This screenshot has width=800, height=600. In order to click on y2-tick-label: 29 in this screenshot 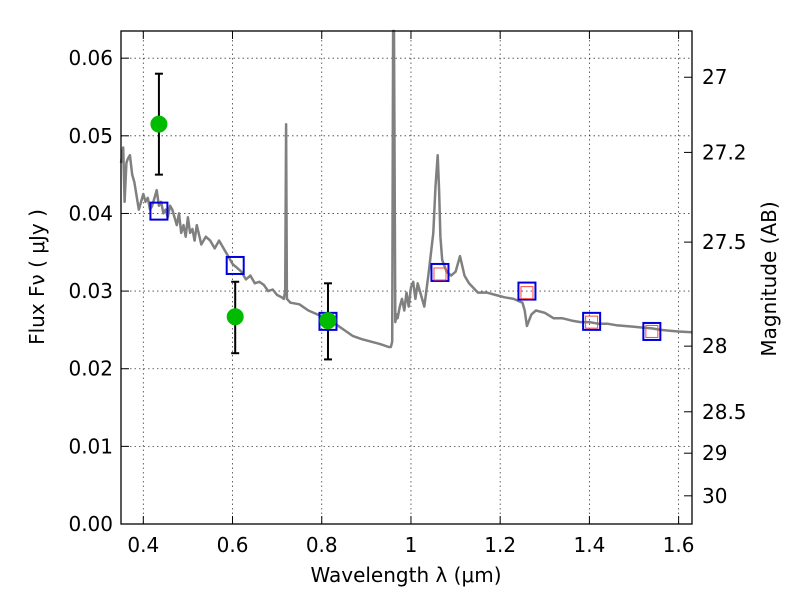, I will do `click(714, 453)`.